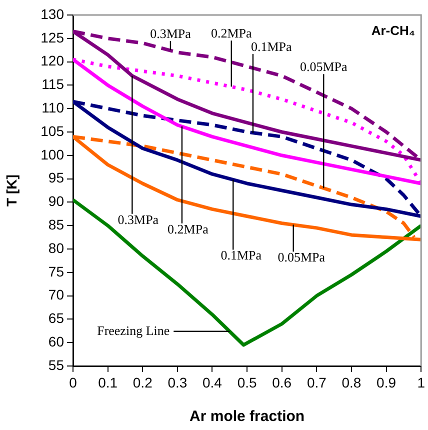 The image size is (428, 430). What do you see at coordinates (56, 248) in the screenshot?
I see `y-tick-label: 80` at bounding box center [56, 248].